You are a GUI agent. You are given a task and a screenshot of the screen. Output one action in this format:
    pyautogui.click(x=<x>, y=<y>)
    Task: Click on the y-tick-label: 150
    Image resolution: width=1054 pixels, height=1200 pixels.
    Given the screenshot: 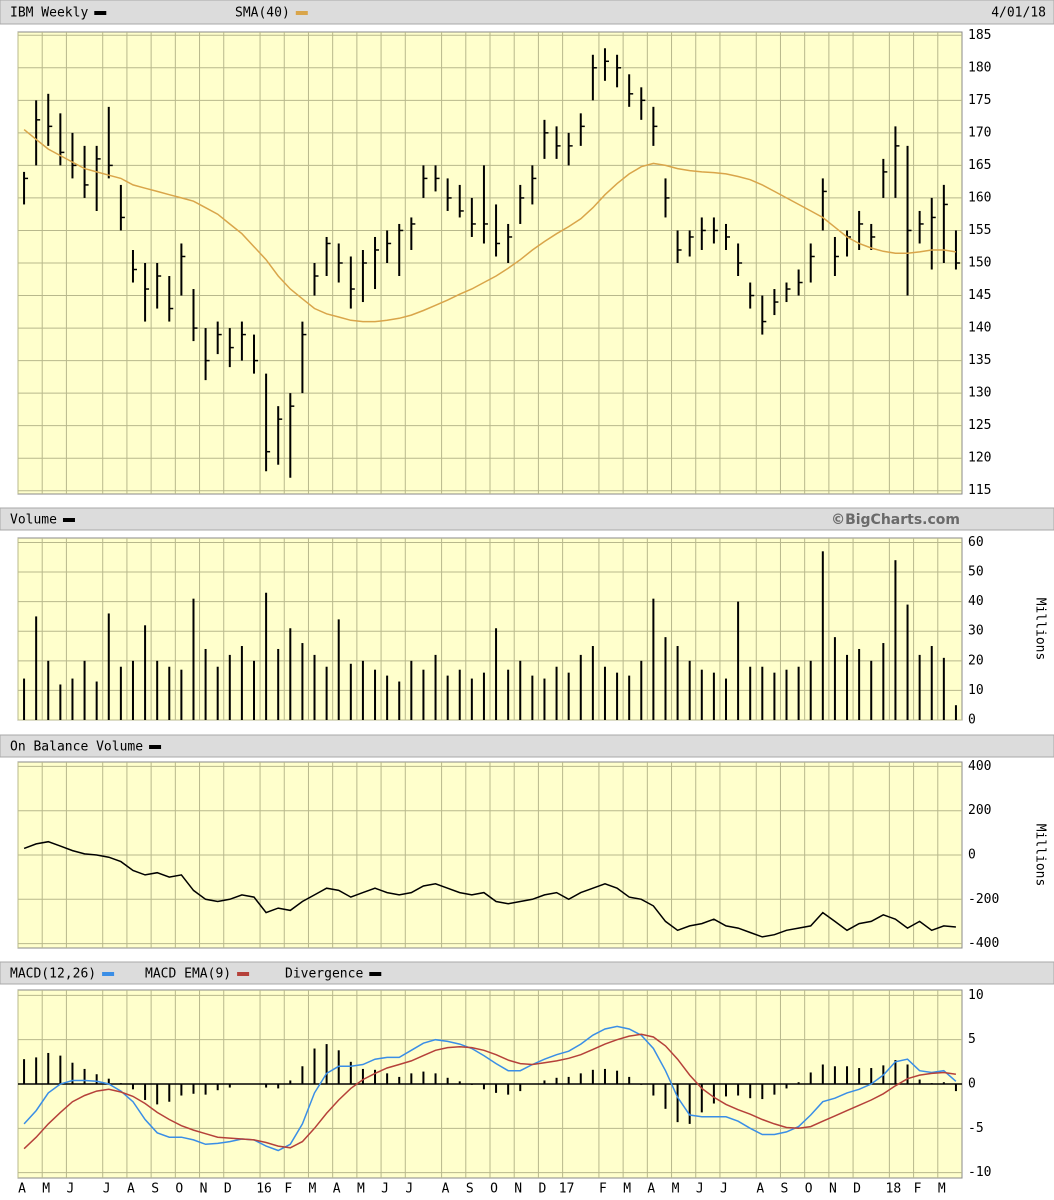 What is the action you would take?
    pyautogui.click(x=979, y=263)
    